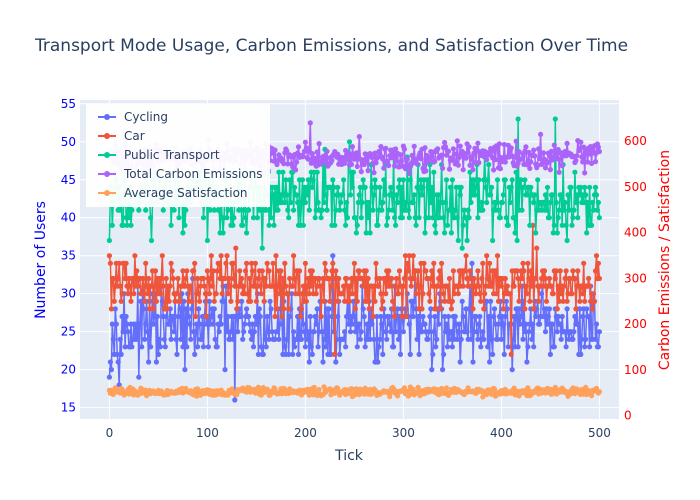  What do you see at coordinates (173, 193) in the screenshot?
I see `legend-item: Average Satisfaction` at bounding box center [173, 193].